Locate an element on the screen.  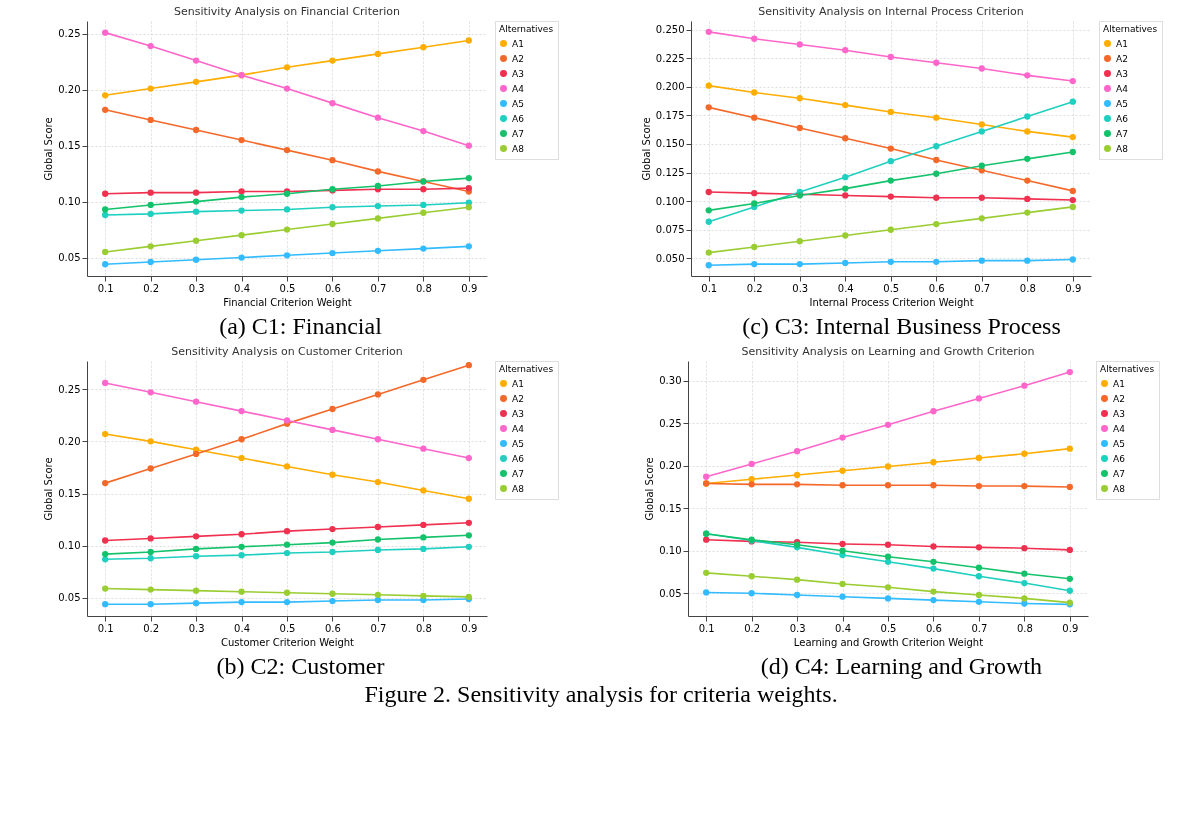
chart-title: Sensitivity Analysis on Customer Criterion is located at coordinates (286, 351).